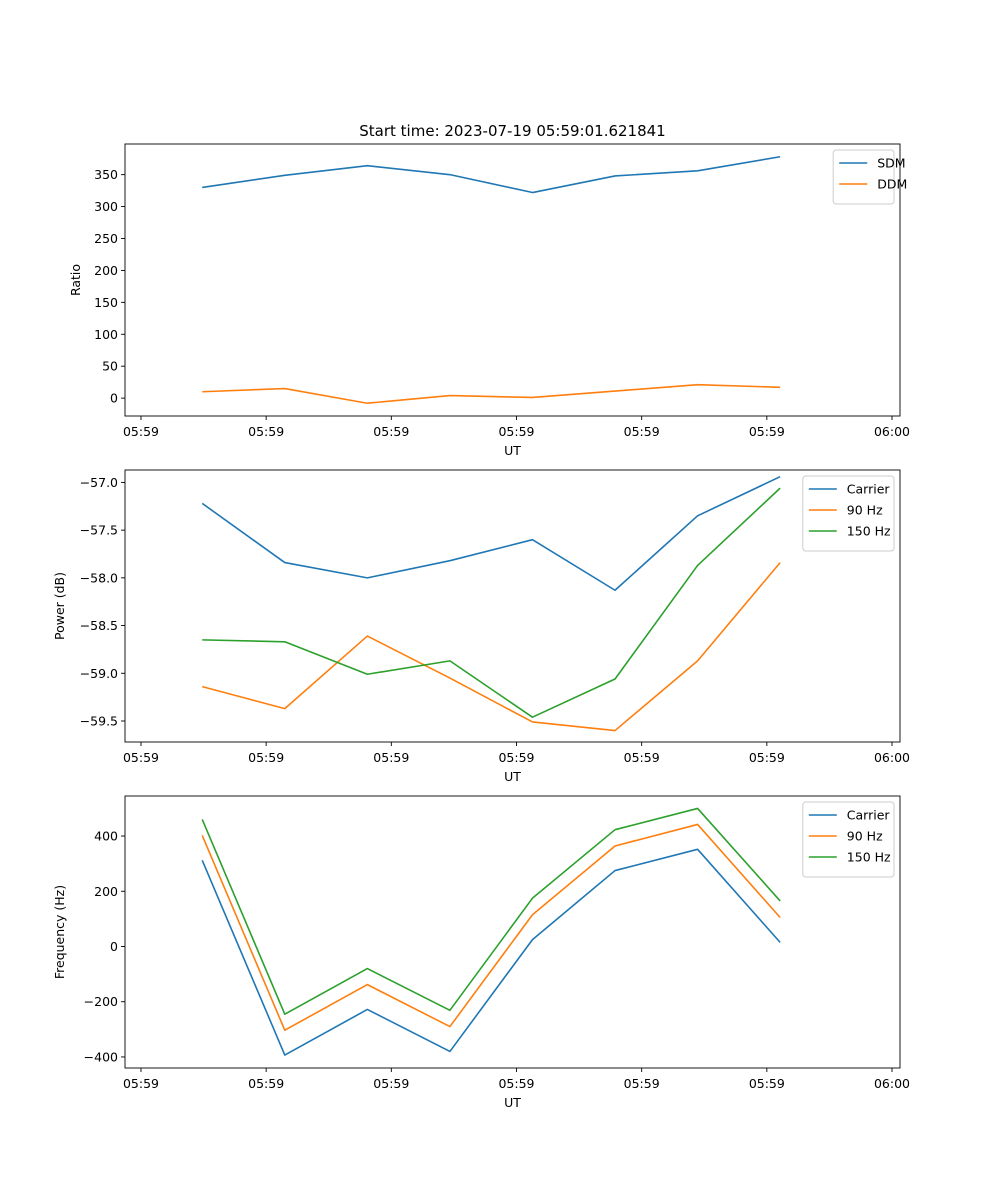  I want to click on y-axis-label: Ratio, so click(75, 280).